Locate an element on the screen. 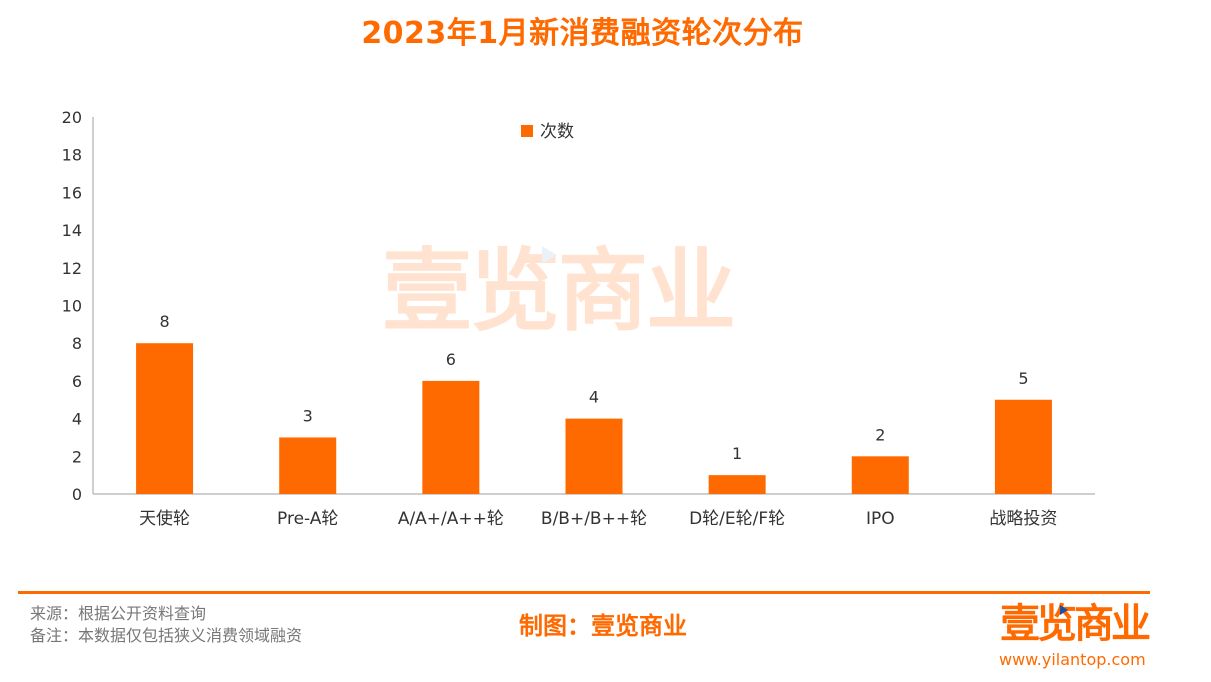 This screenshot has width=1211, height=682. y-tick-label: 4 is located at coordinates (77, 419).